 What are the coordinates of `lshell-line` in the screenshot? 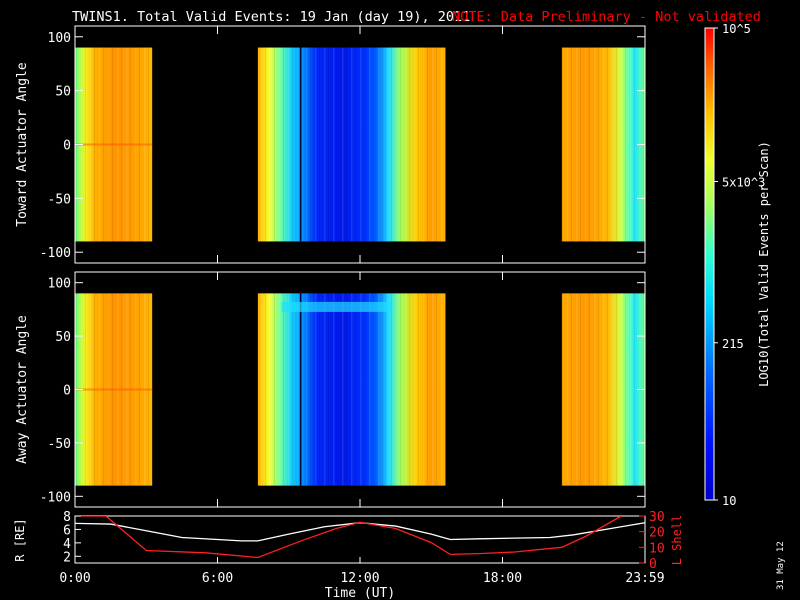 It's located at (348, 537).